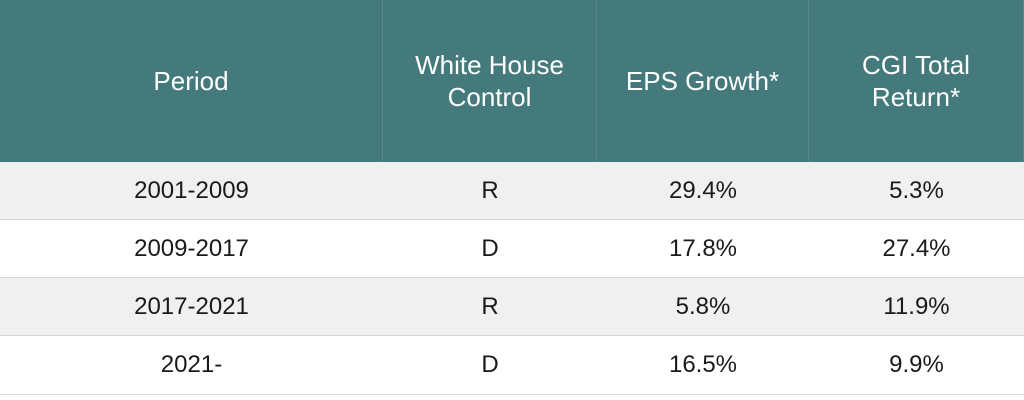  I want to click on cell-period: 2017-2021, so click(191, 307).